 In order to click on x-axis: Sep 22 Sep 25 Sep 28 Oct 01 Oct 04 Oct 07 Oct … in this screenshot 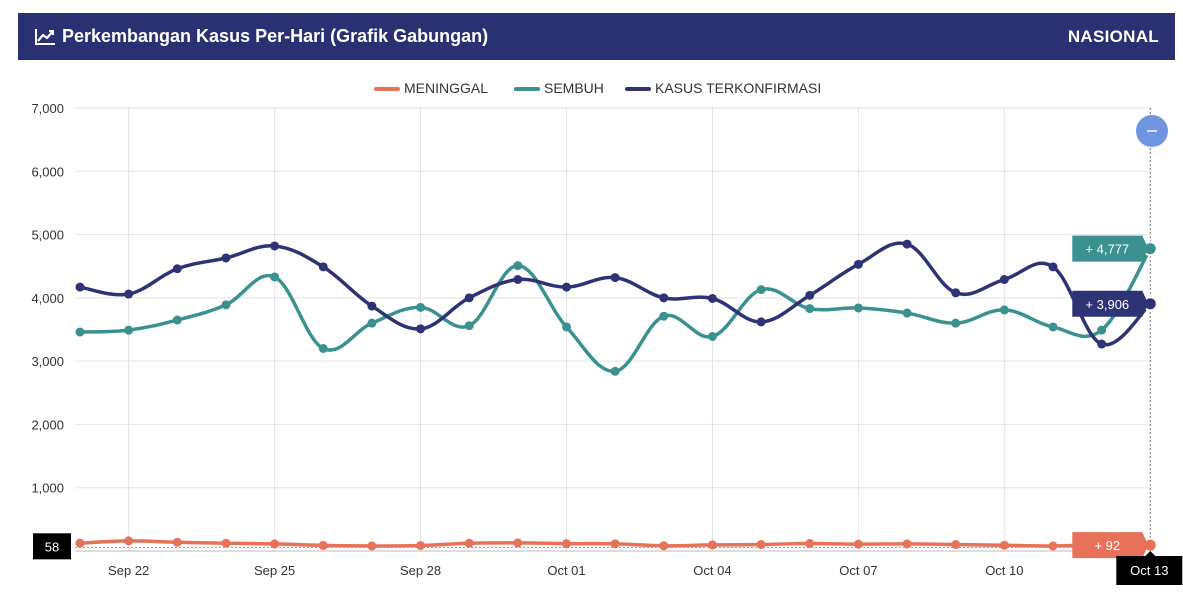, I will do `click(565, 570)`.